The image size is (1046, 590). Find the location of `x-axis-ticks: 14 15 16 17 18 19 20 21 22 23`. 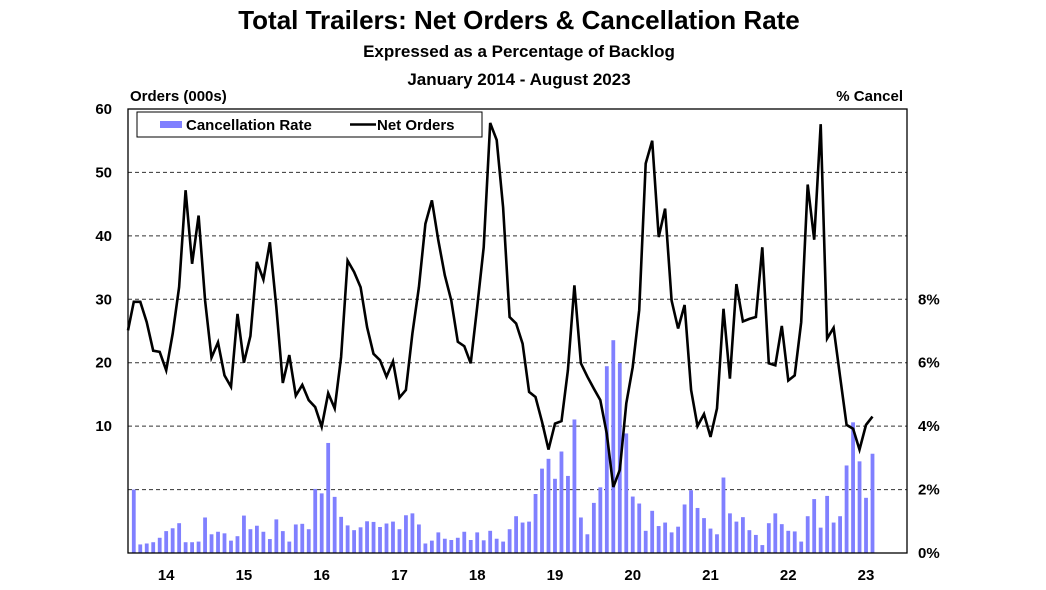

x-axis-ticks: 14 15 16 17 18 19 20 21 22 23 is located at coordinates (516, 575).